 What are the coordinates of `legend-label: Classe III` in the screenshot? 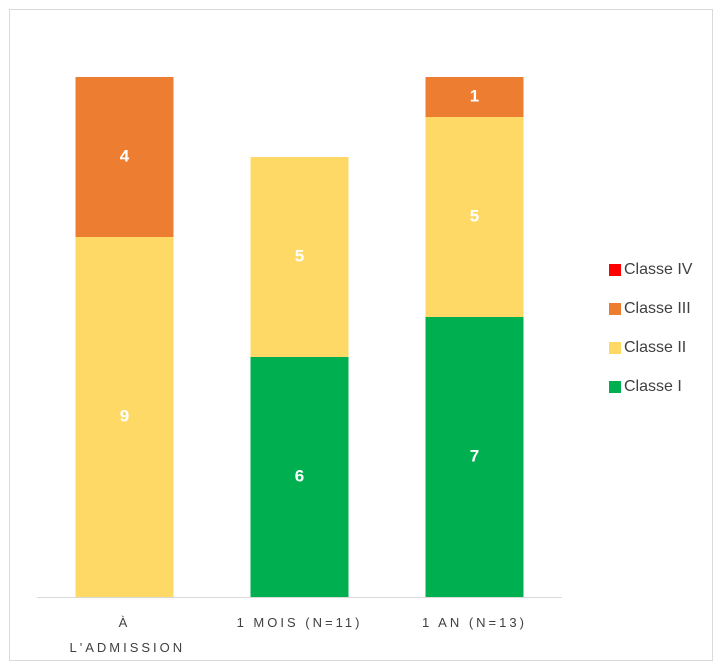 It's located at (657, 308).